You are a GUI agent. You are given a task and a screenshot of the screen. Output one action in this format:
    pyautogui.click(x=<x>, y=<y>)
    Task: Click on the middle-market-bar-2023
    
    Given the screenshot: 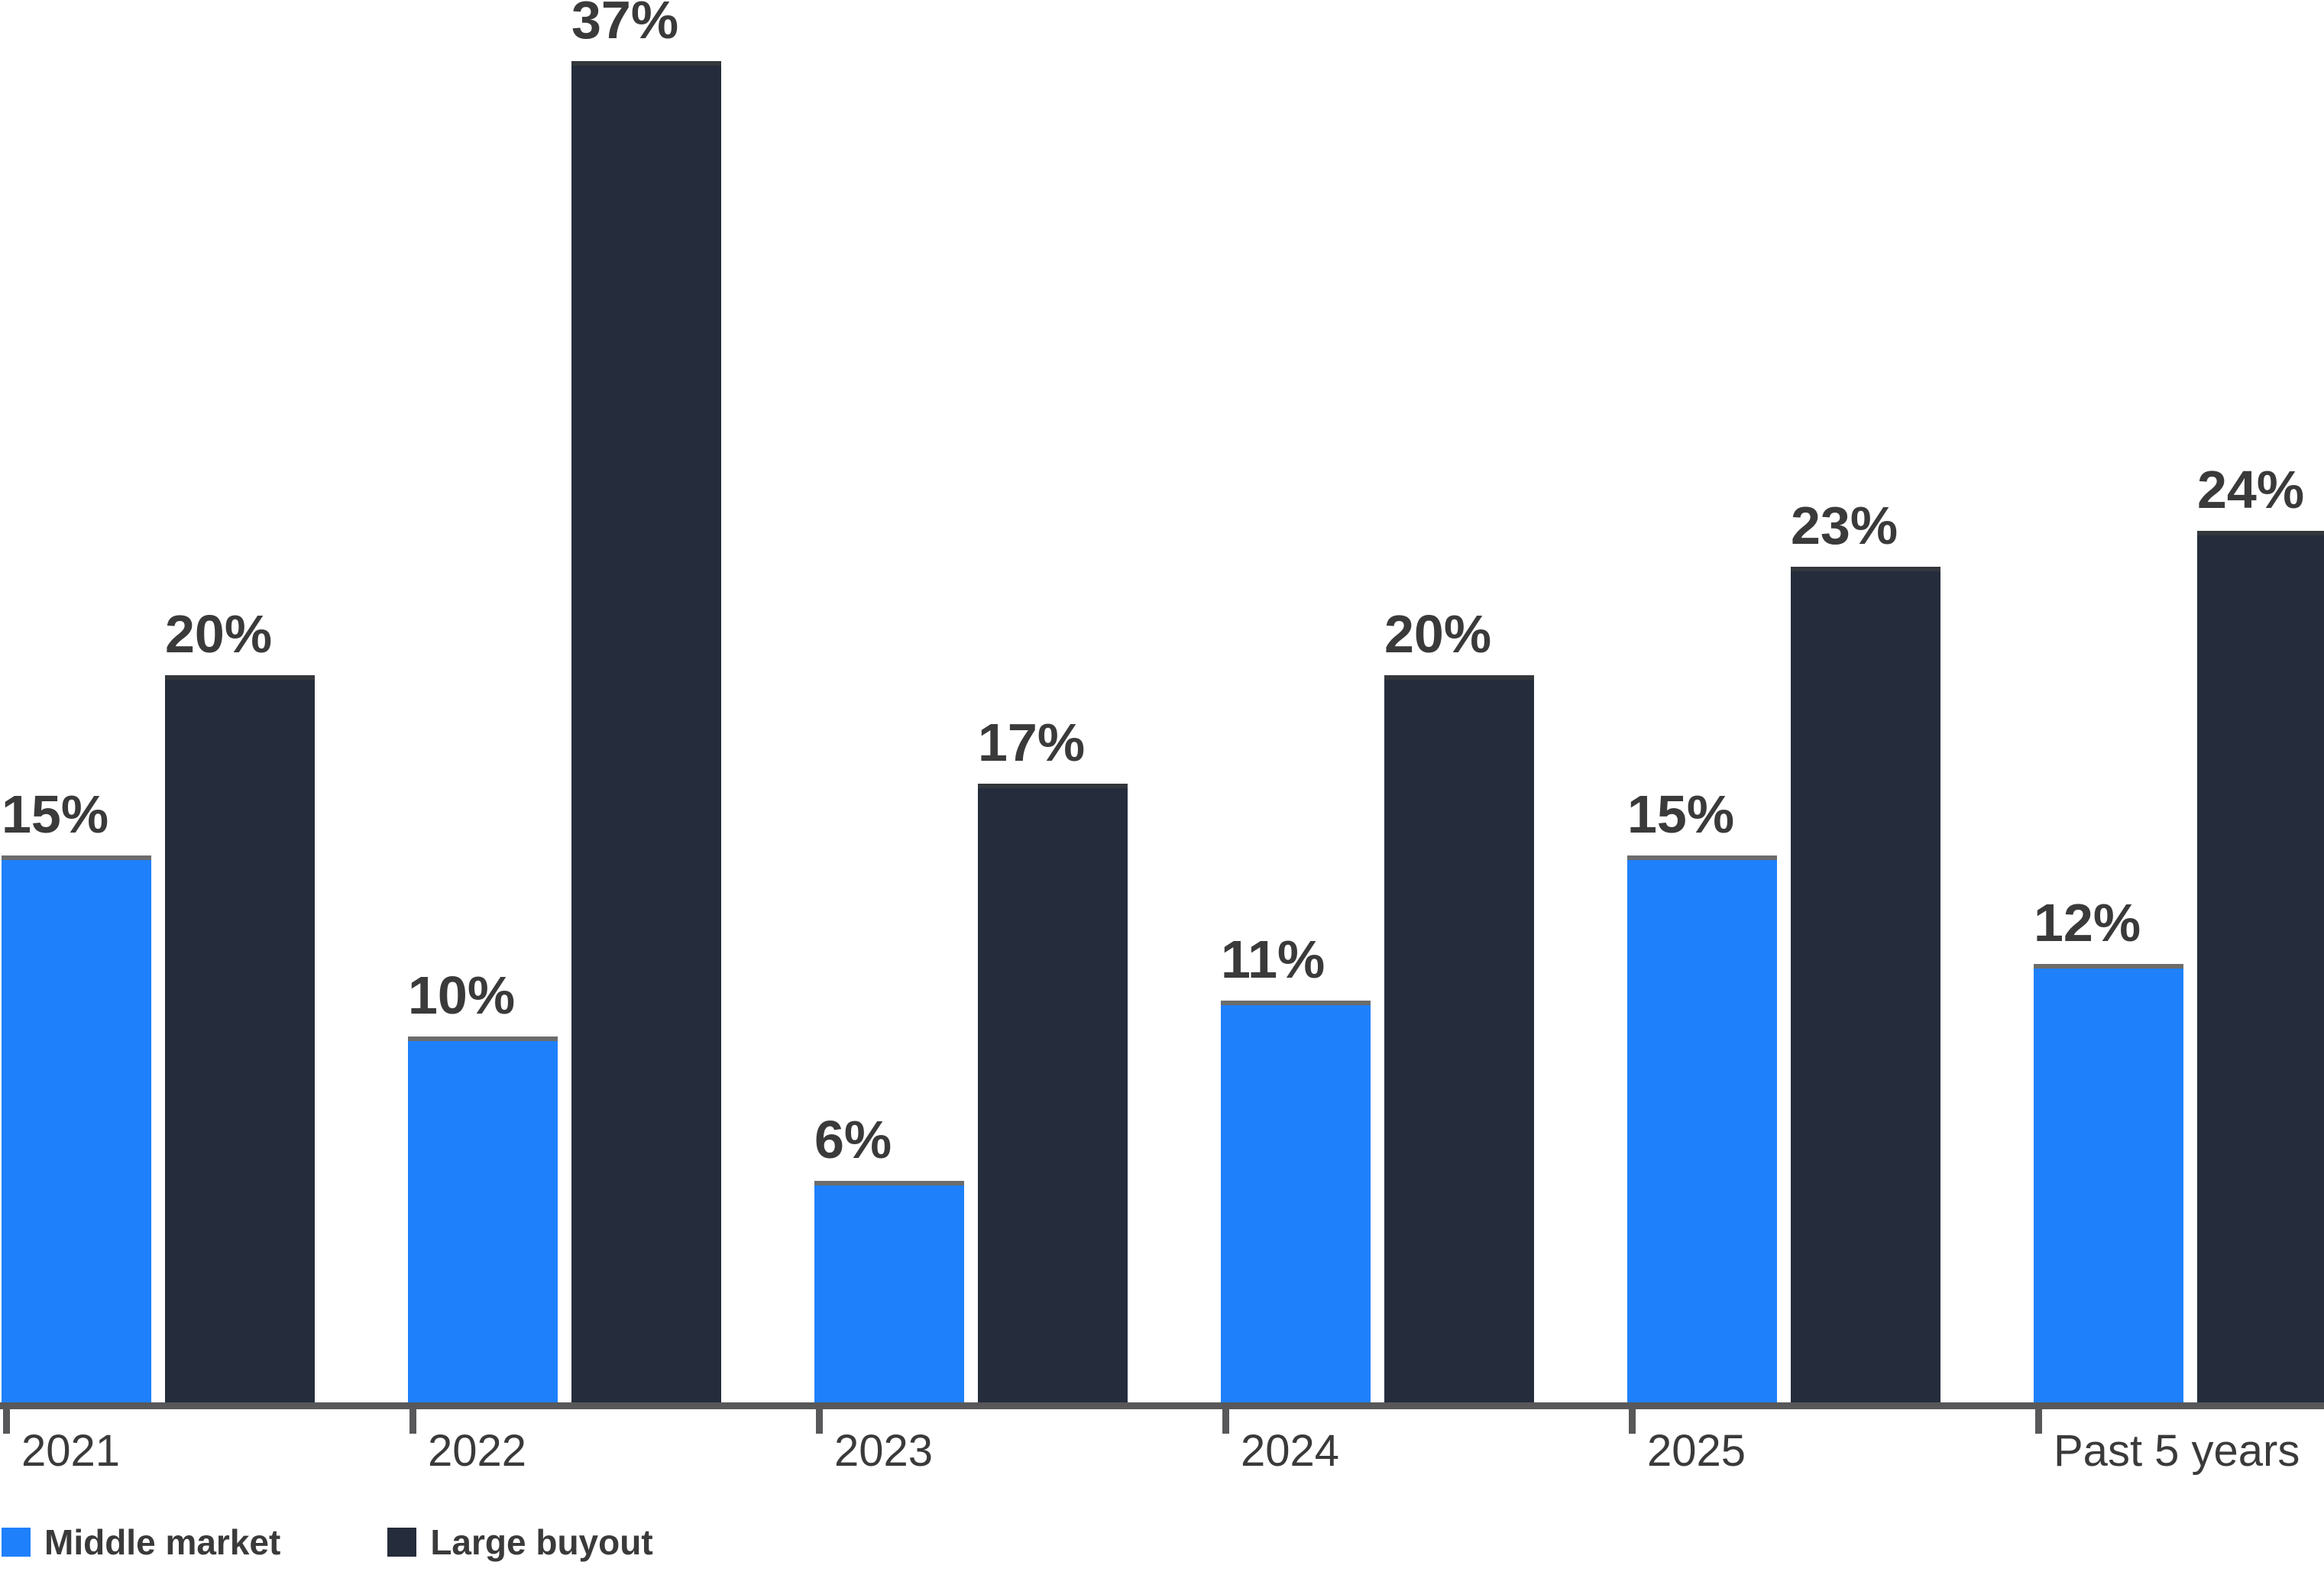 What is the action you would take?
    pyautogui.click(x=889, y=1292)
    